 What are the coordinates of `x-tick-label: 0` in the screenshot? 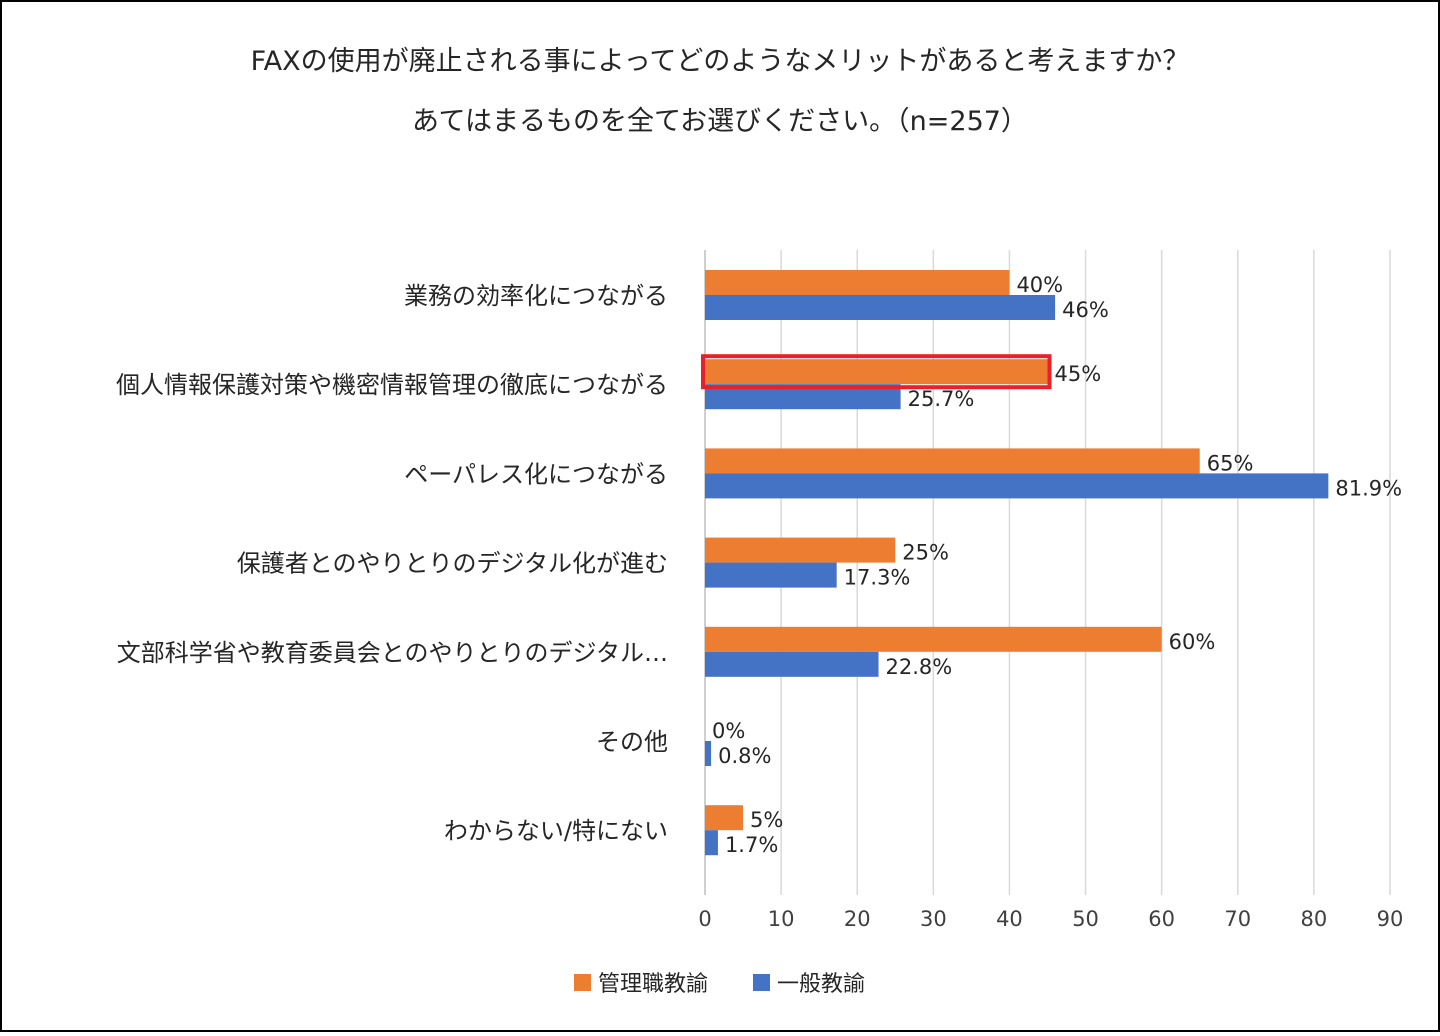 It's located at (704, 919).